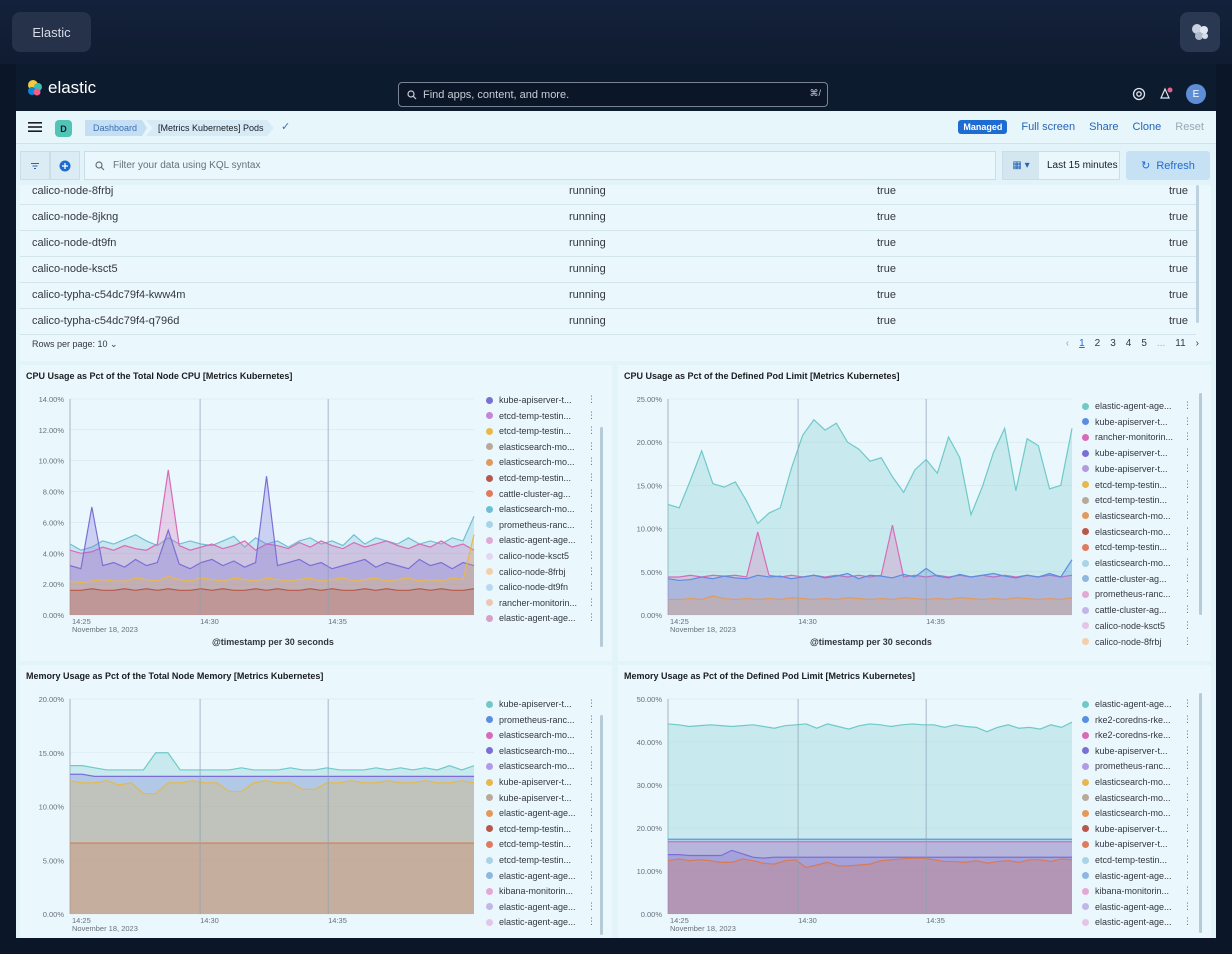  What do you see at coordinates (540, 165) in the screenshot?
I see `kql-search-input: Filter your data using KQL syntax` at bounding box center [540, 165].